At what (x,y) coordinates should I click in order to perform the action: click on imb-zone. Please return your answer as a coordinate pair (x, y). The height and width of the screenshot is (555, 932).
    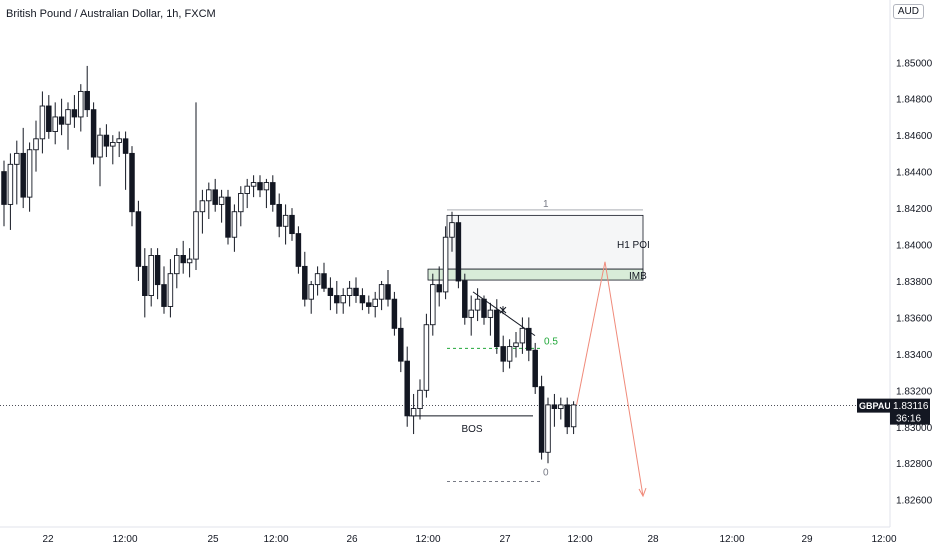
    Looking at the image, I should click on (535, 274).